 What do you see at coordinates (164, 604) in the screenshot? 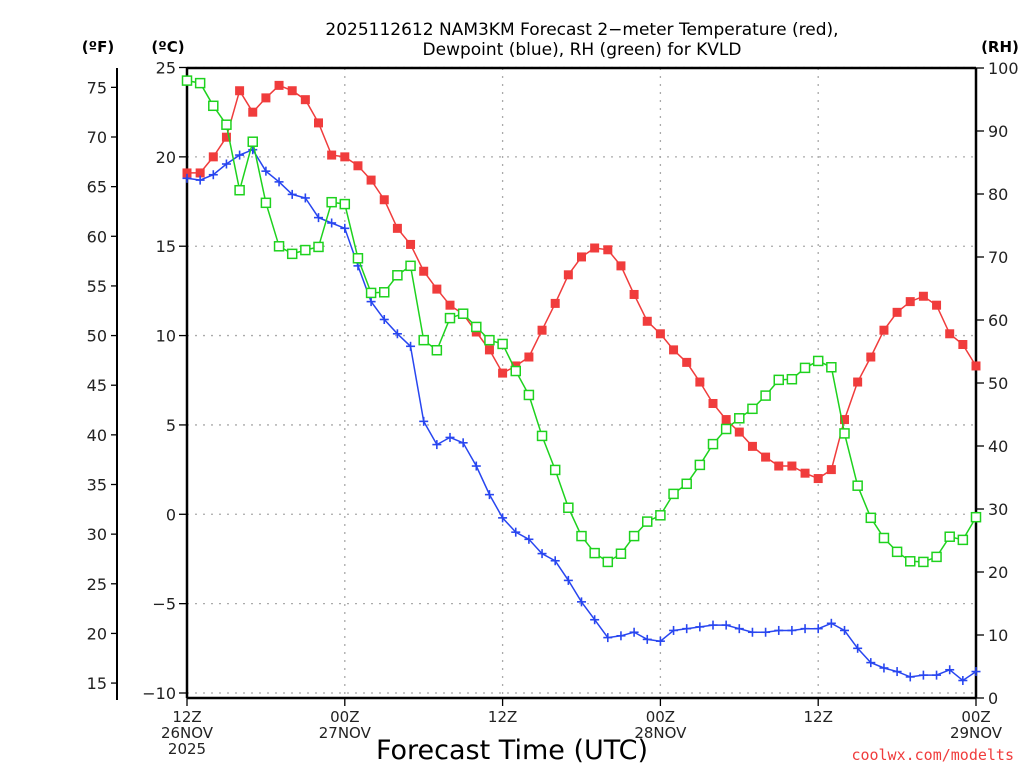
I see `celsius-tick-label: −5` at bounding box center [164, 604].